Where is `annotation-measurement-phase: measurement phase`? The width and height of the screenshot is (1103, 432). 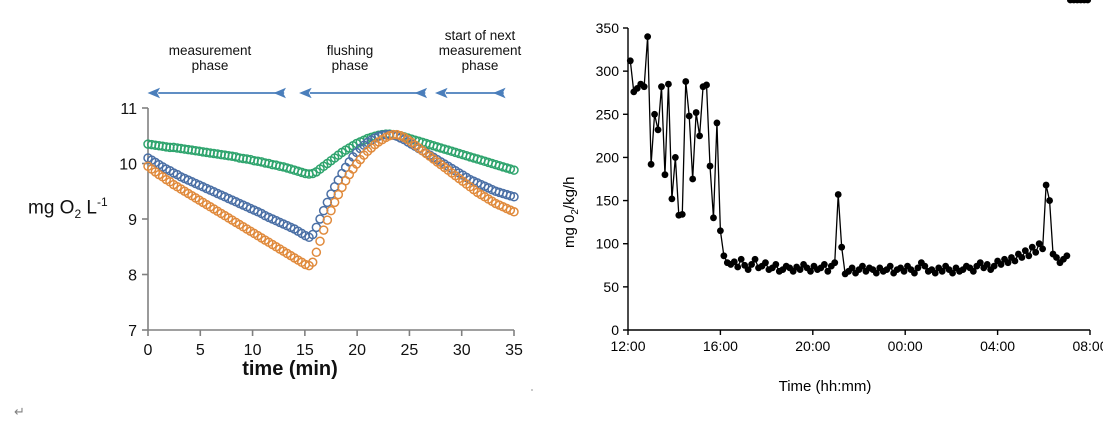
annotation-measurement-phase: measurement phase is located at coordinates (210, 58).